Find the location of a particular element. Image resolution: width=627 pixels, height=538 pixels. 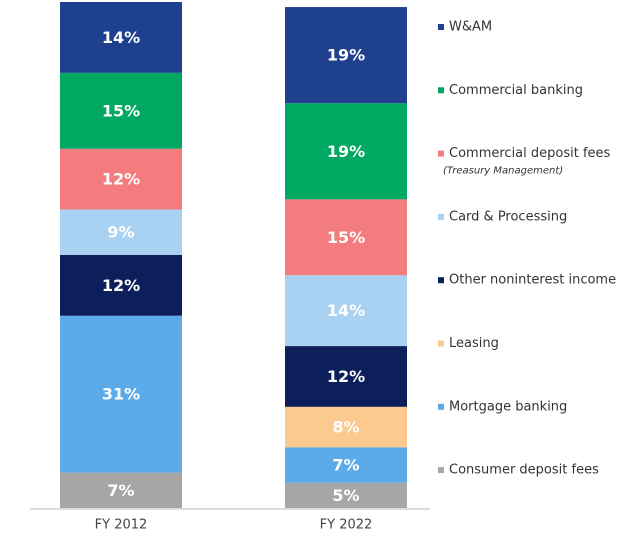

legend-label: Commercial deposit fees is located at coordinates (530, 153).